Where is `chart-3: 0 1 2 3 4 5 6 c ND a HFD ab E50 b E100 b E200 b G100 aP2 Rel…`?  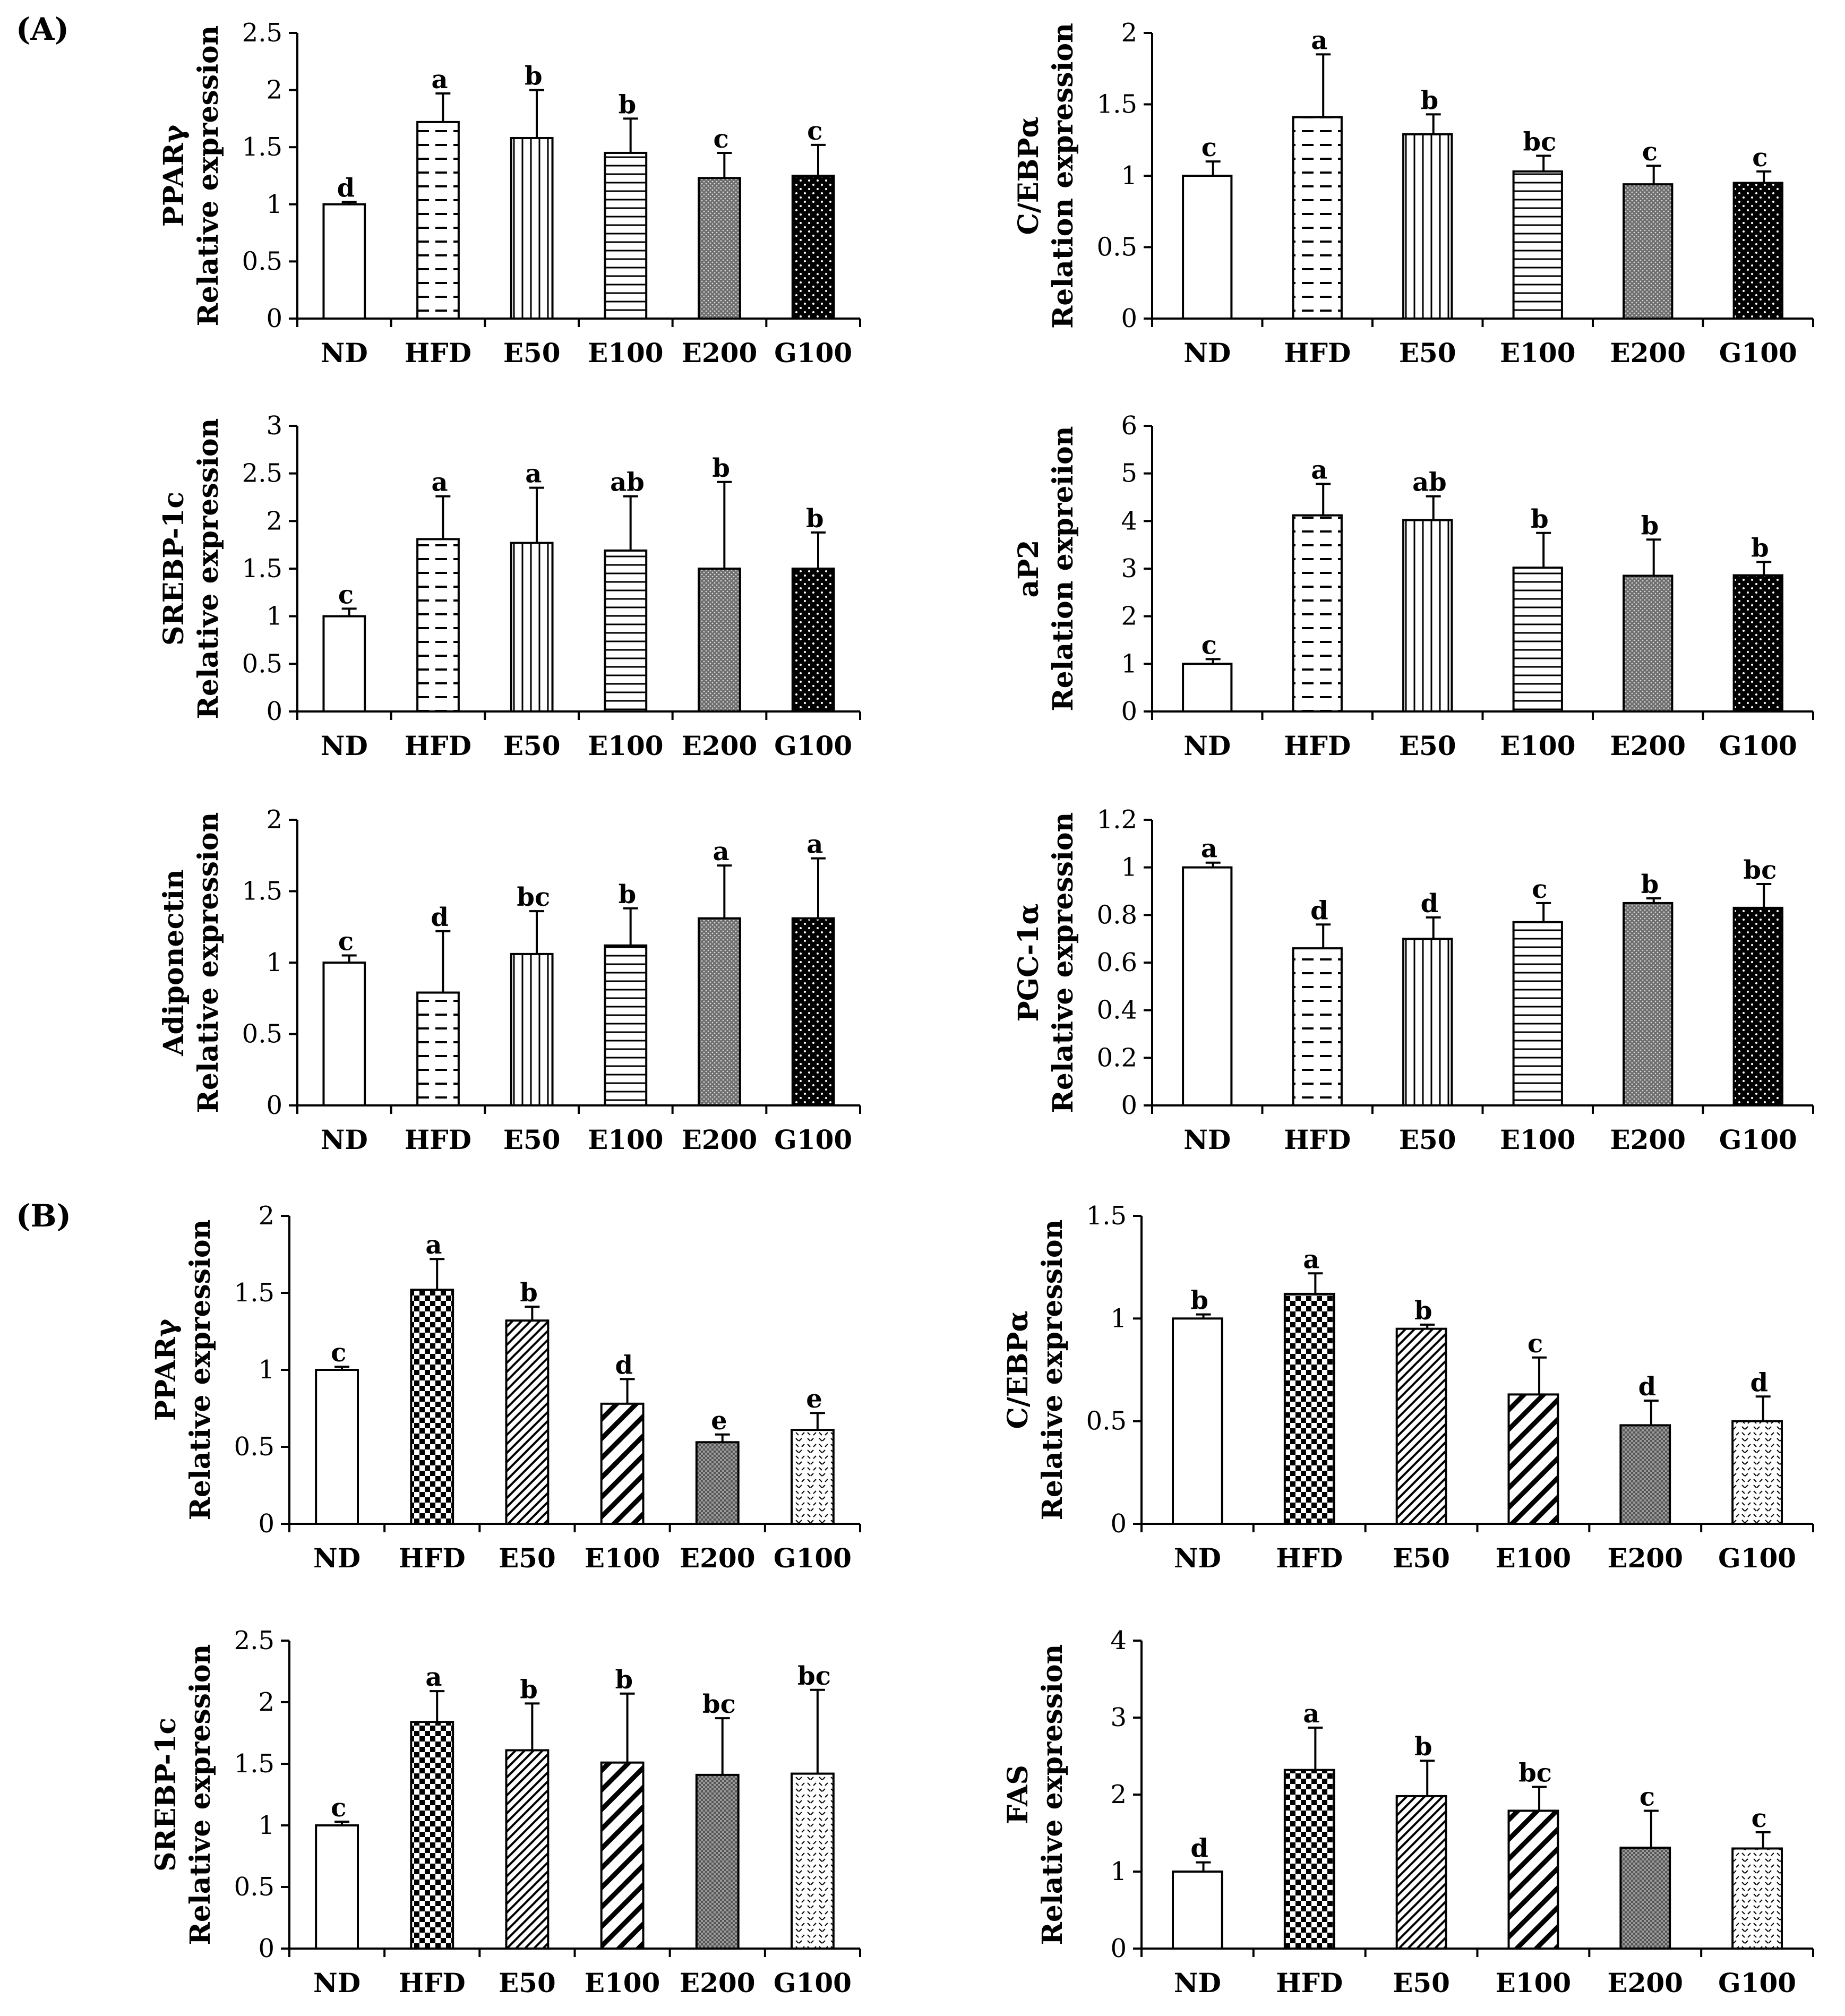
chart-3: 0 1 2 3 4 5 6 c ND a HFD ab E50 b E100 b E200 b G100 aP2 Rel… is located at coordinates (1413, 586).